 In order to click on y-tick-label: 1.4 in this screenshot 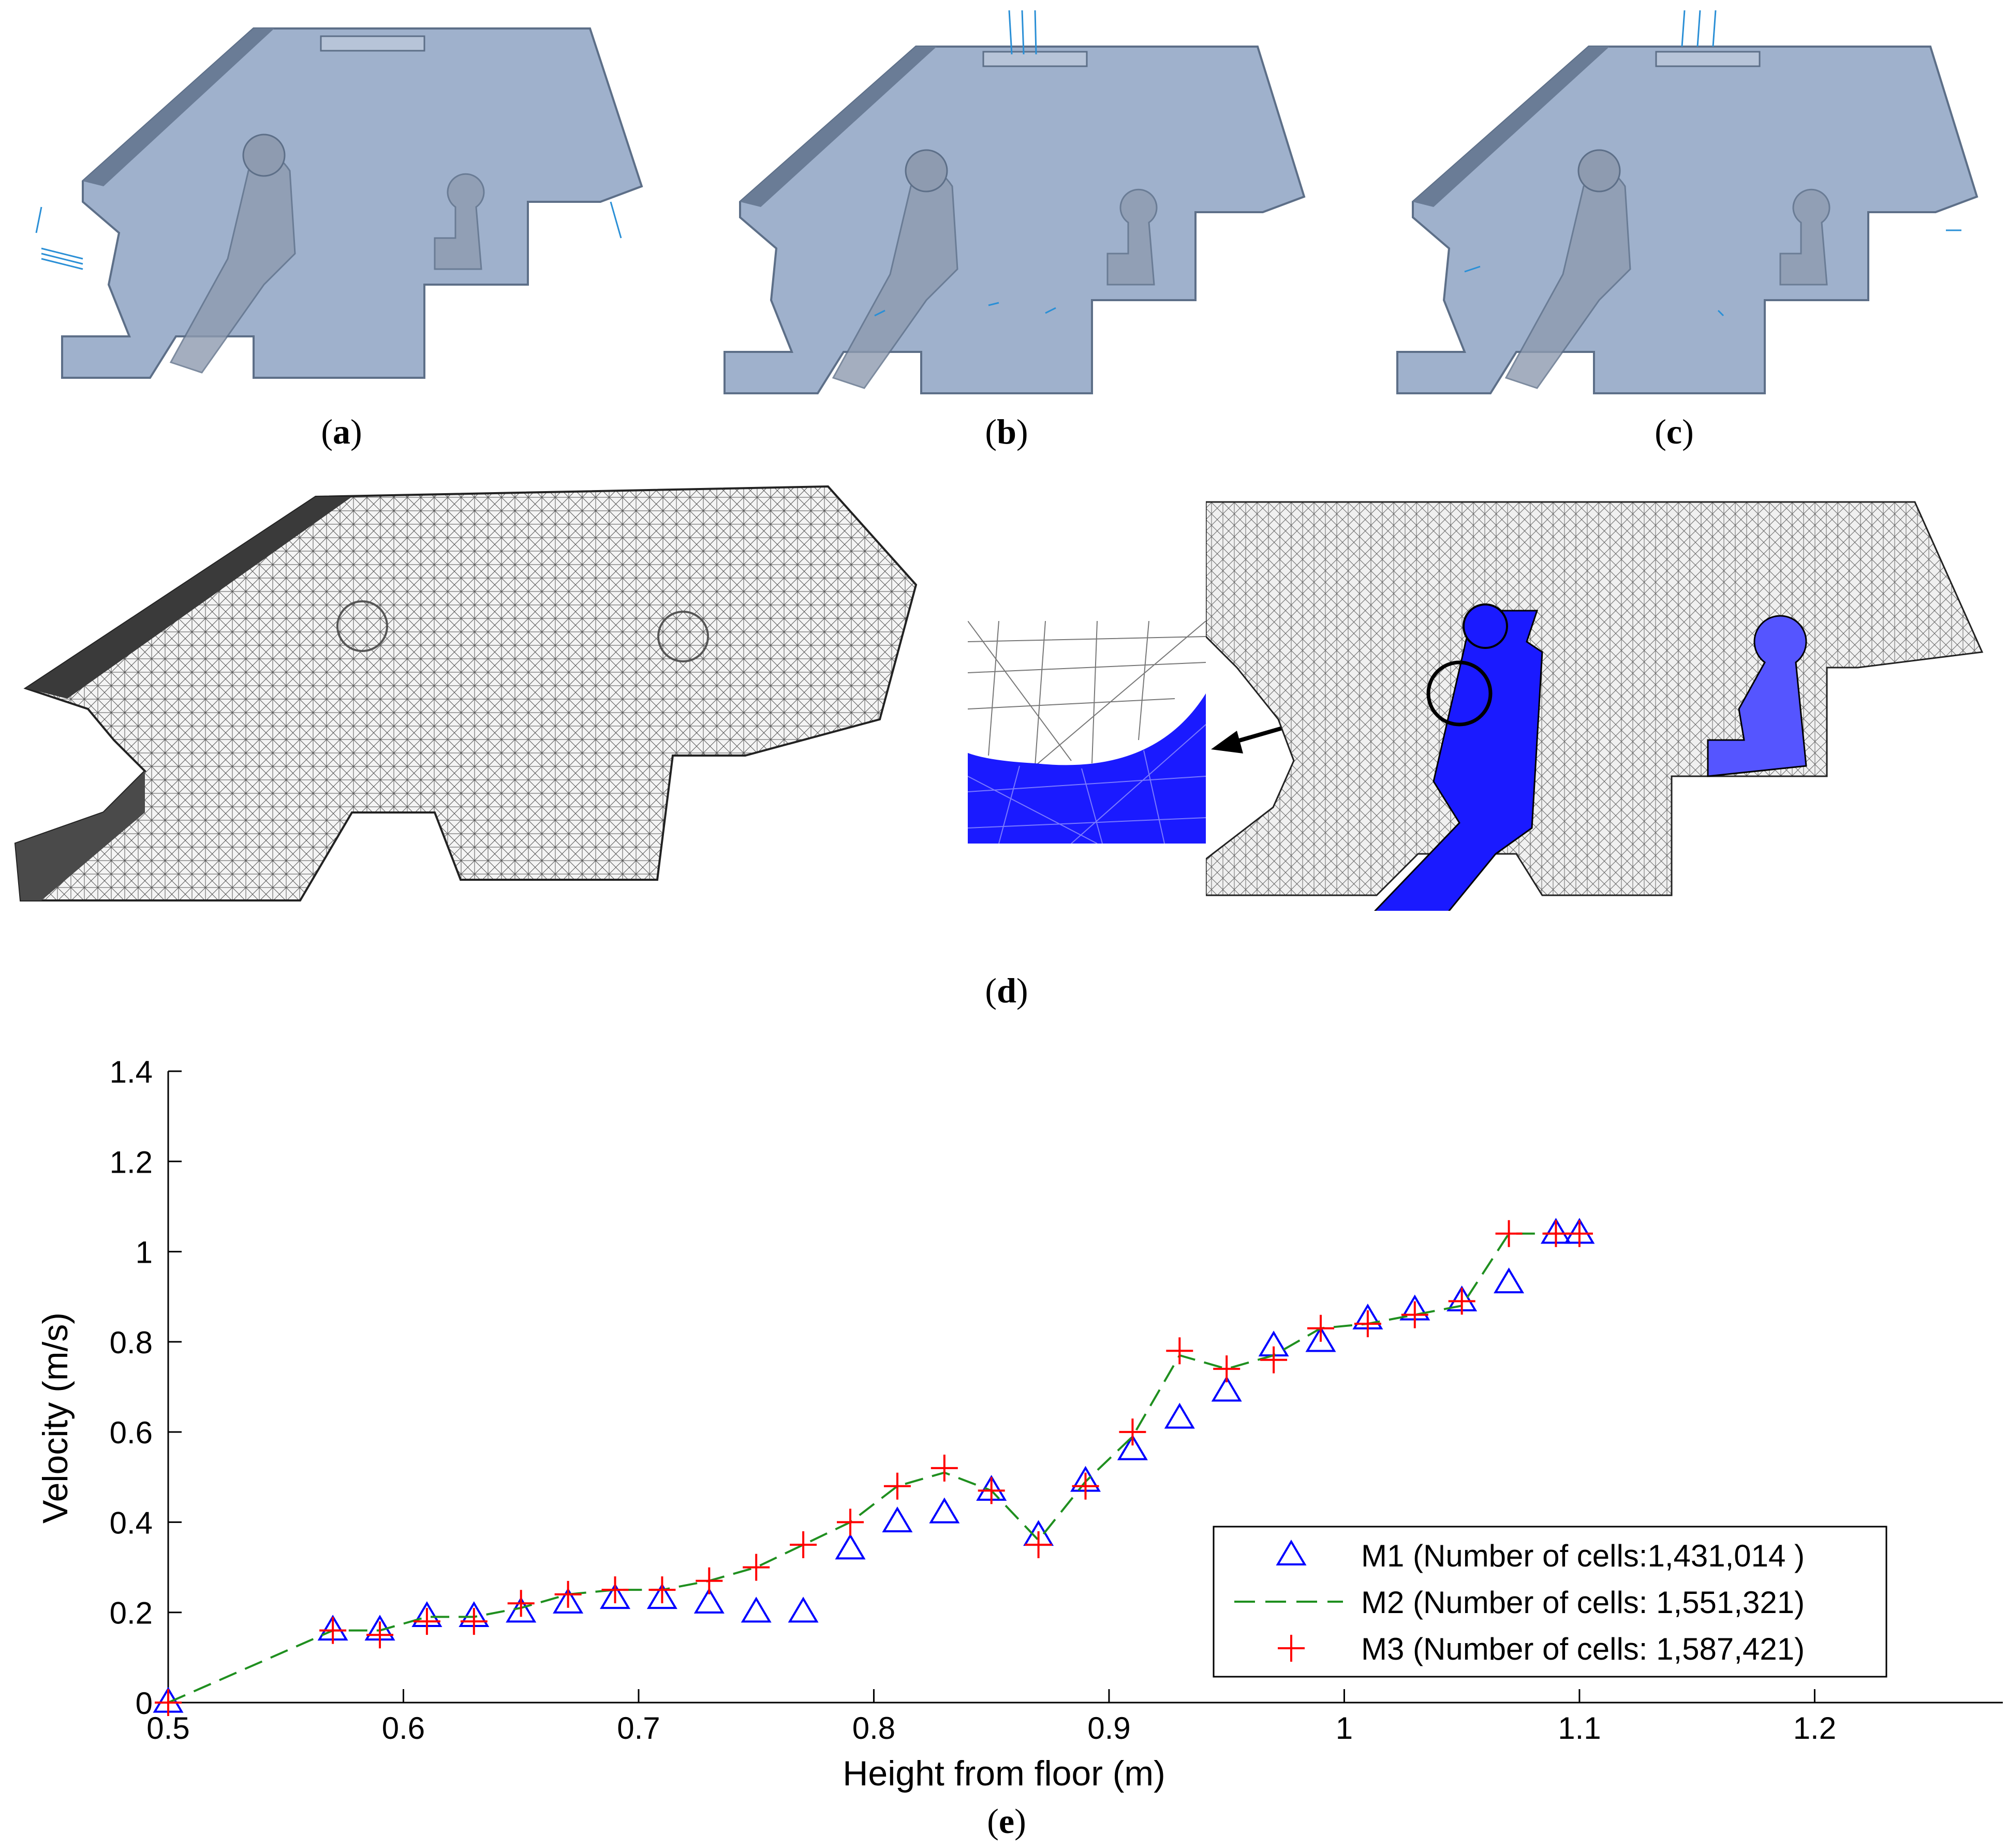, I will do `click(132, 1072)`.